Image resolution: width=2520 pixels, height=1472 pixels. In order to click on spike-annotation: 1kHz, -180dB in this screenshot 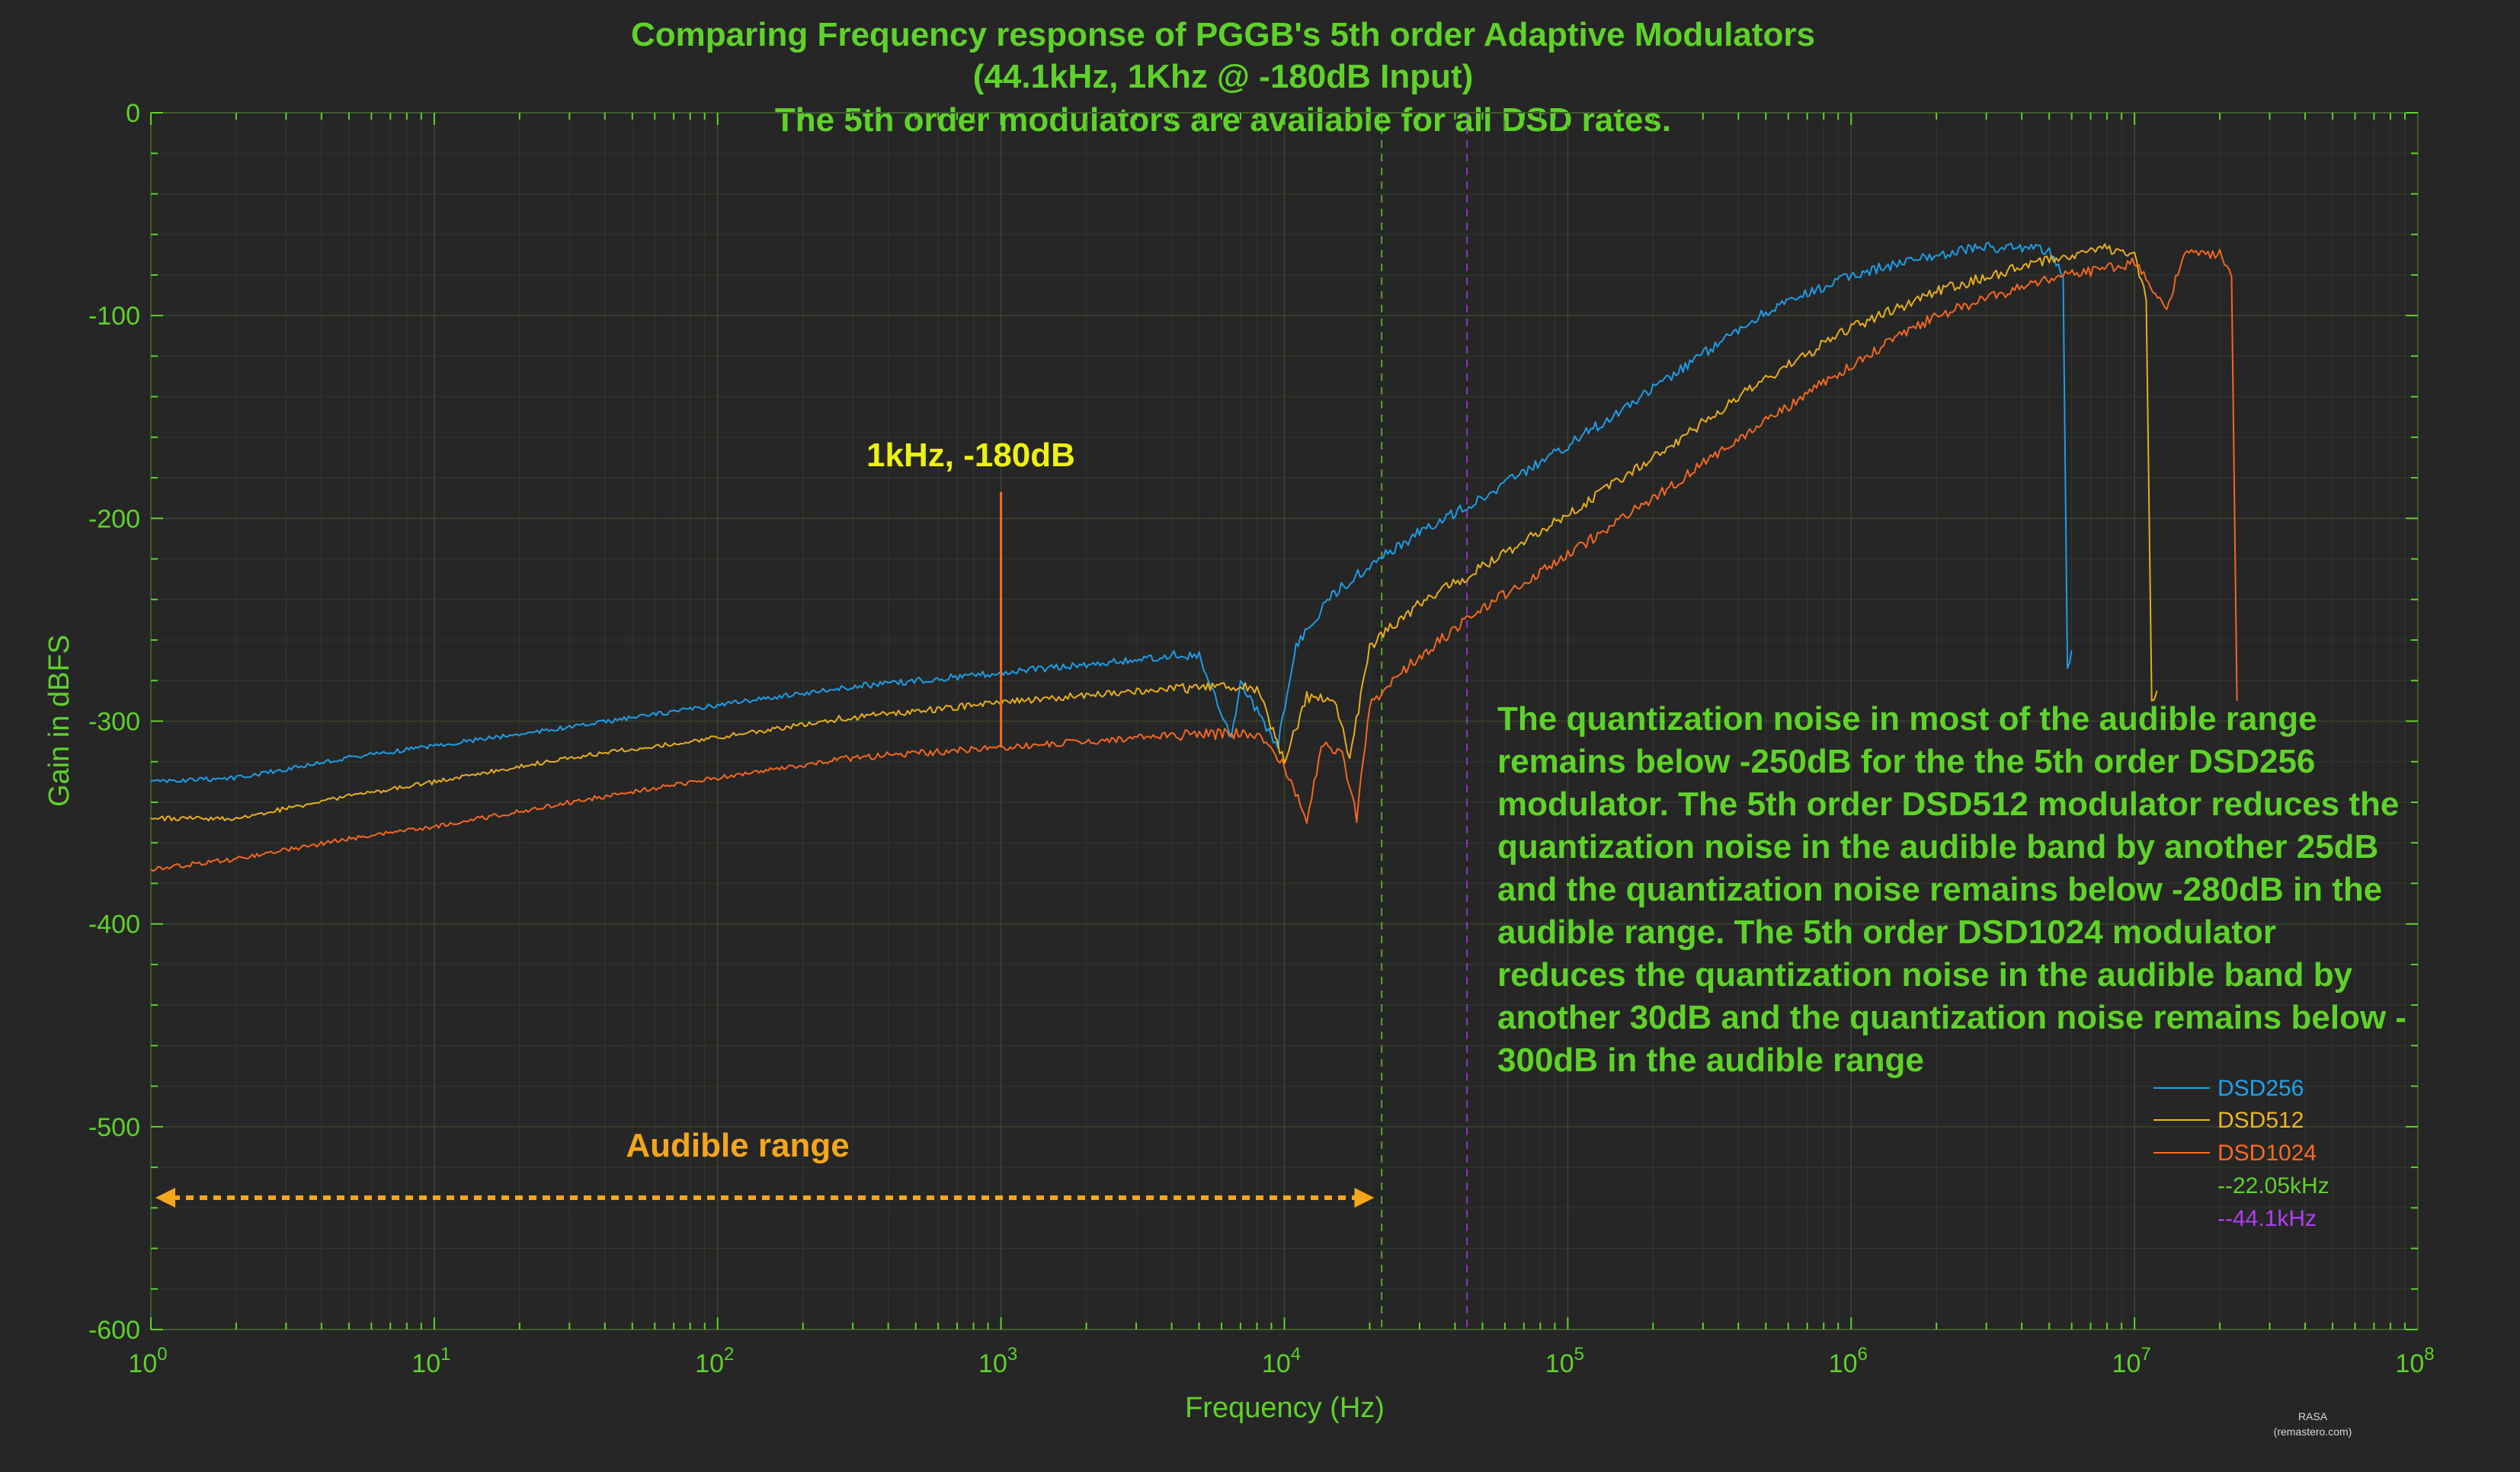, I will do `click(970, 455)`.